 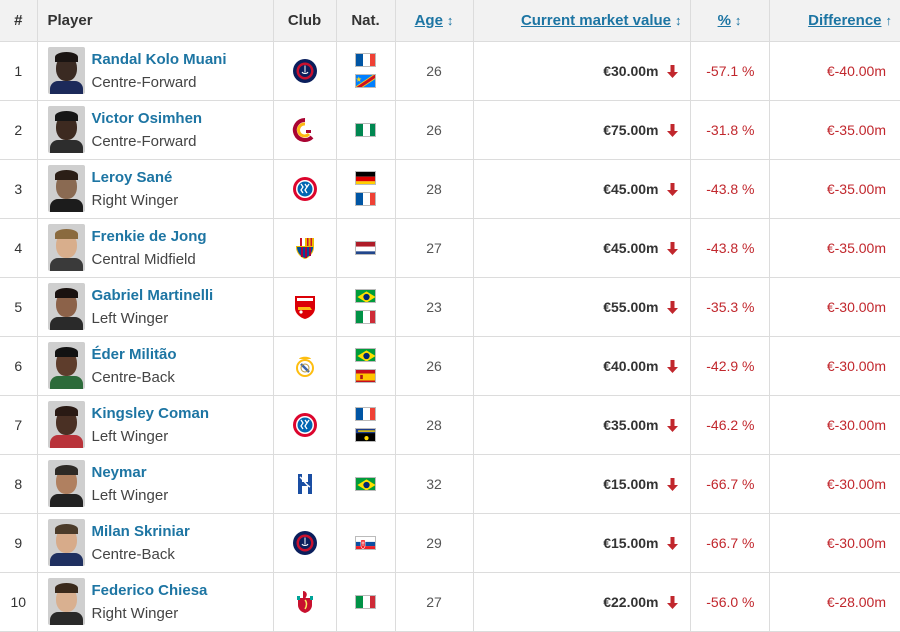 What do you see at coordinates (834, 248) in the screenshot?
I see `difference-cell: €-35.00m` at bounding box center [834, 248].